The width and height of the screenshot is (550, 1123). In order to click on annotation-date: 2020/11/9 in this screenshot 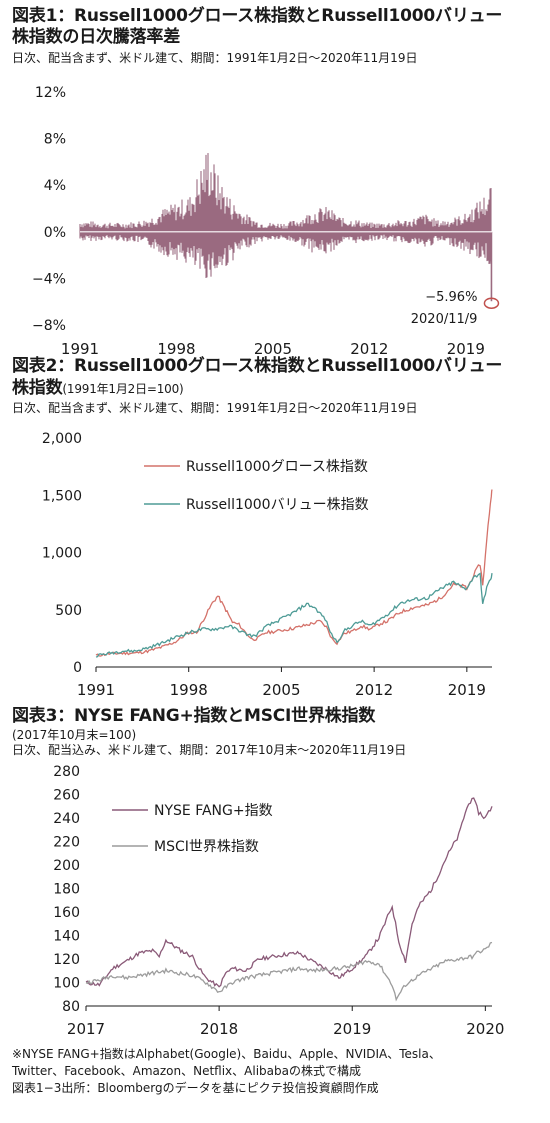, I will do `click(444, 319)`.